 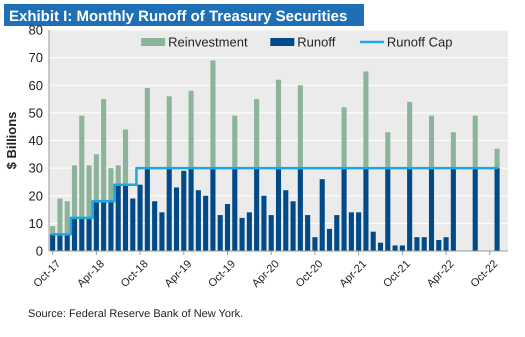 I want to click on legend-label: Reinvestment, so click(x=208, y=42).